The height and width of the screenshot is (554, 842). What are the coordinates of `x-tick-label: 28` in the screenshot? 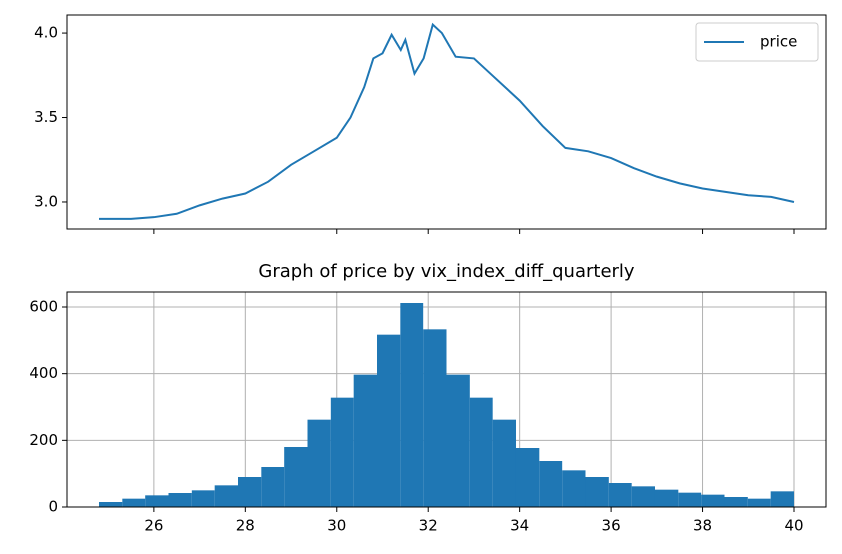 It's located at (245, 526).